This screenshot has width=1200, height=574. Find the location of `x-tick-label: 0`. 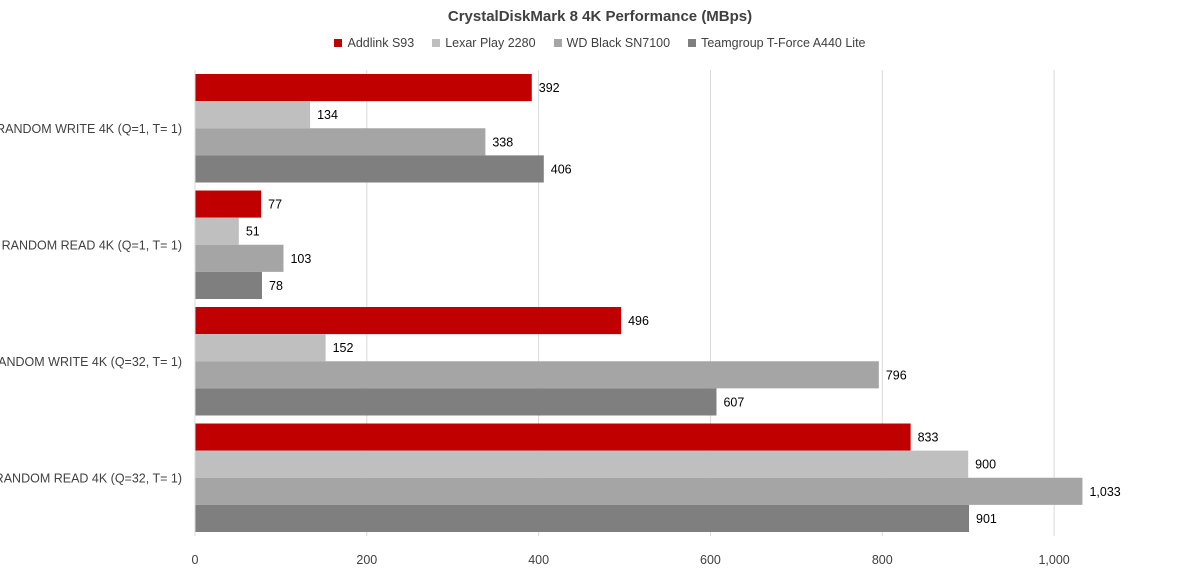

x-tick-label: 0 is located at coordinates (195, 560).